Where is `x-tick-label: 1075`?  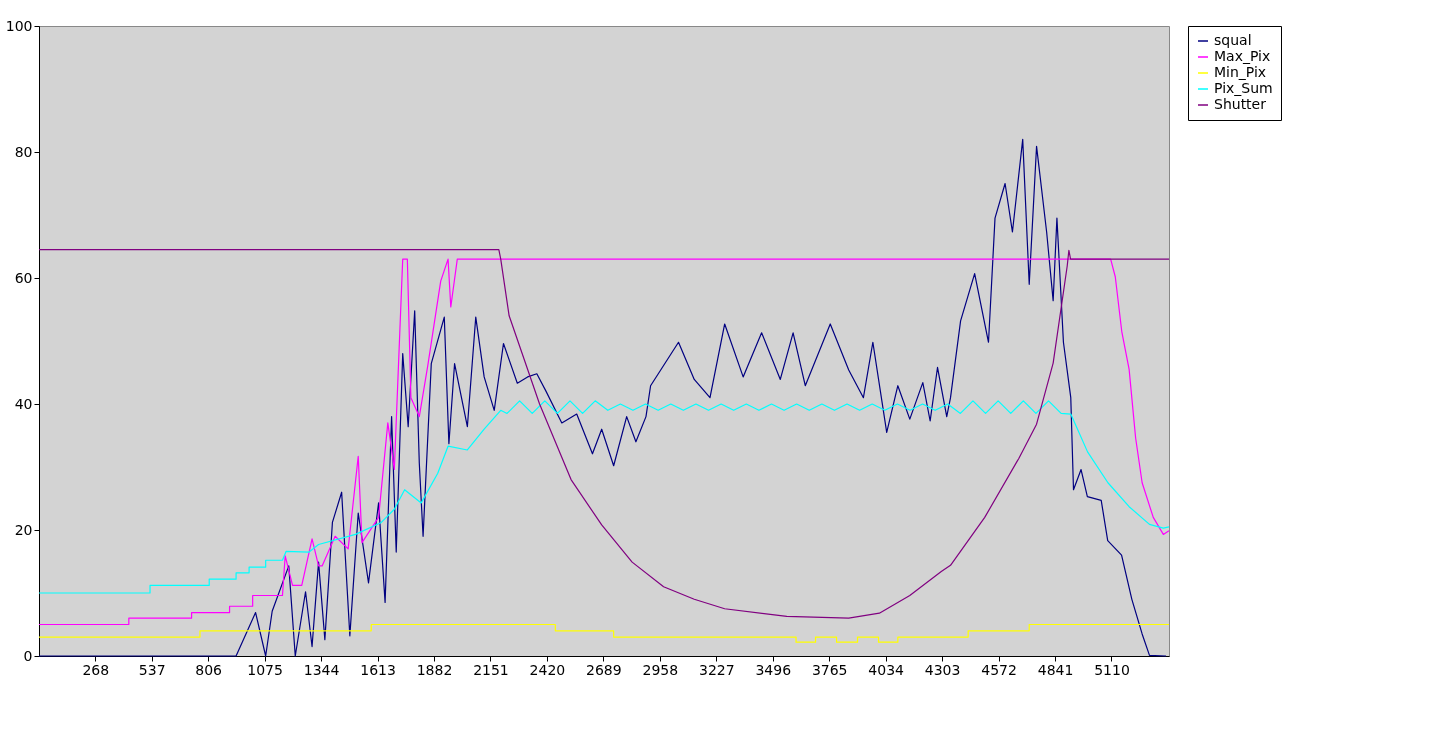 x-tick-label: 1075 is located at coordinates (265, 669).